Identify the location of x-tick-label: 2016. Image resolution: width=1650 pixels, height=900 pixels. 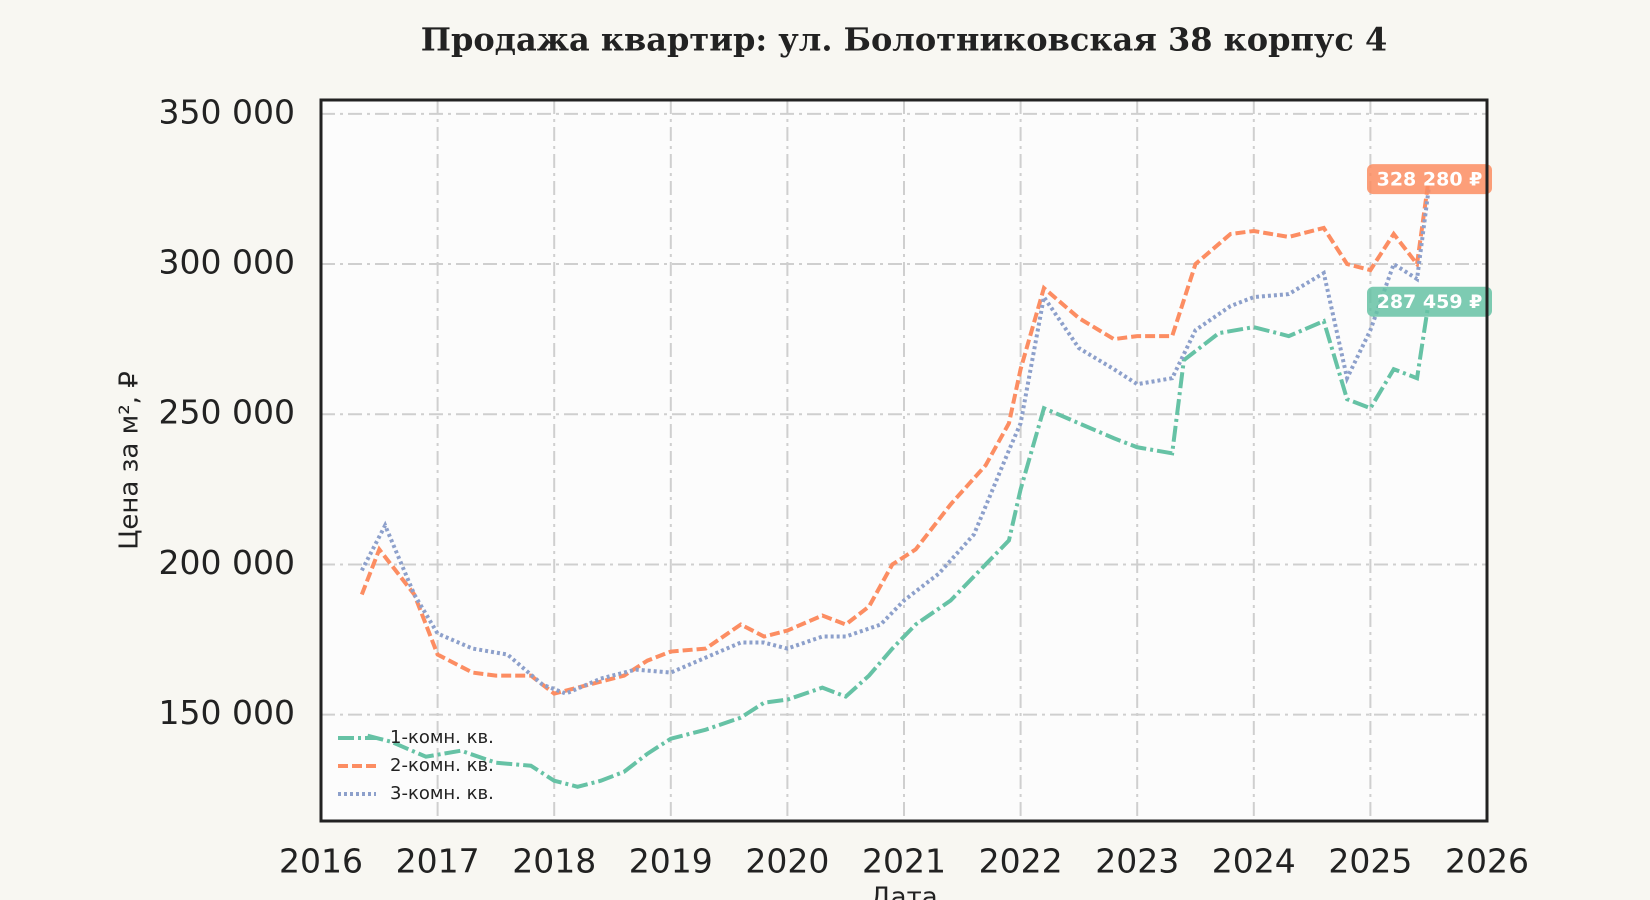
(321, 861).